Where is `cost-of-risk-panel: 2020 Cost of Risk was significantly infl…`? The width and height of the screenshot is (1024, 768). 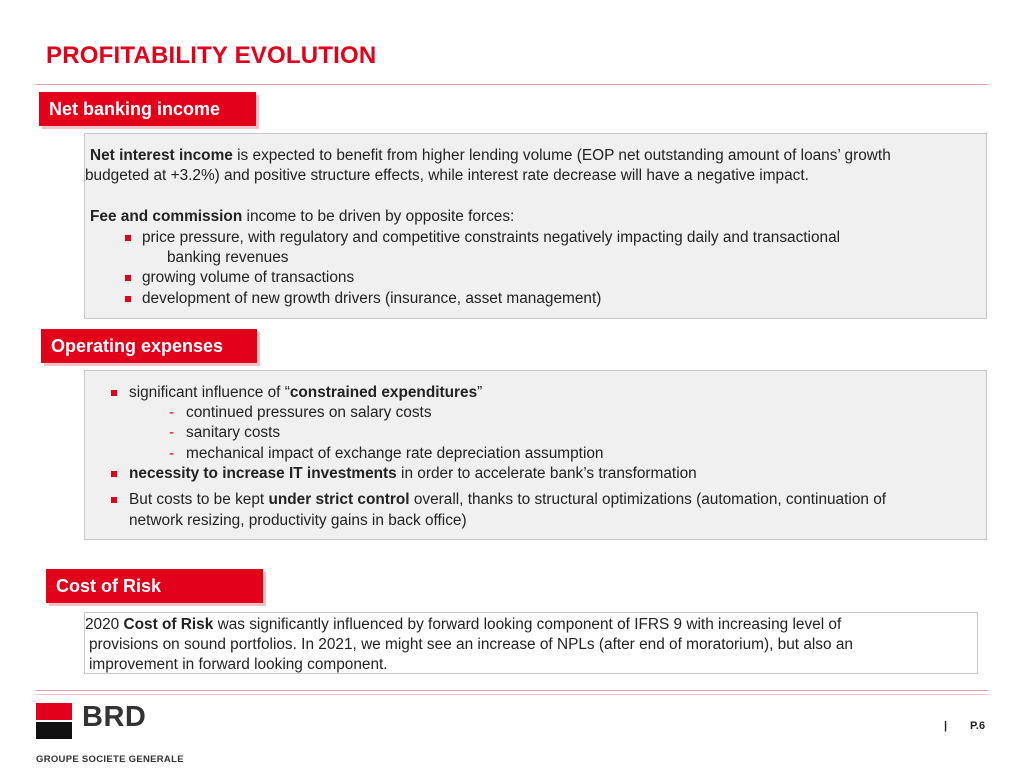
cost-of-risk-panel: 2020 Cost of Risk was significantly infl… is located at coordinates (531, 643).